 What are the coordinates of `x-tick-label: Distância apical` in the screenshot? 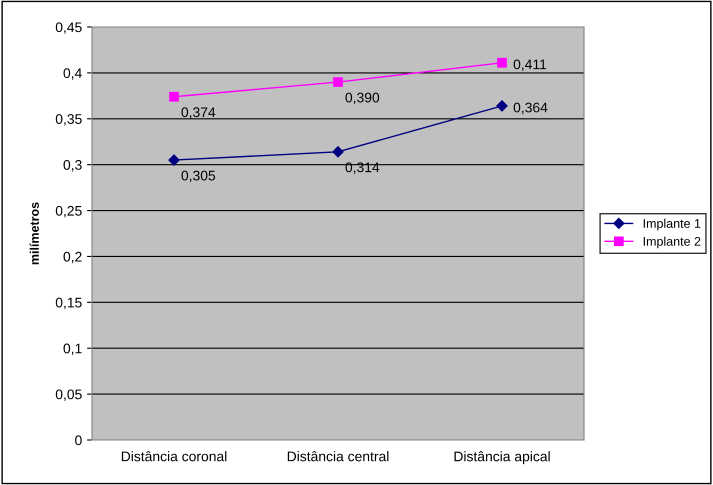 It's located at (502, 457).